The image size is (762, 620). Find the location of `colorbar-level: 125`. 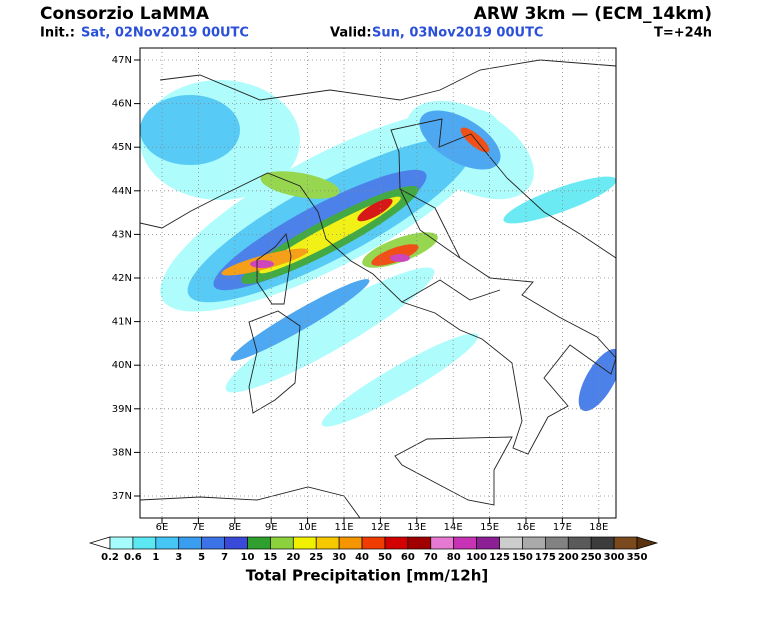

colorbar-level: 125 is located at coordinates (499, 557).